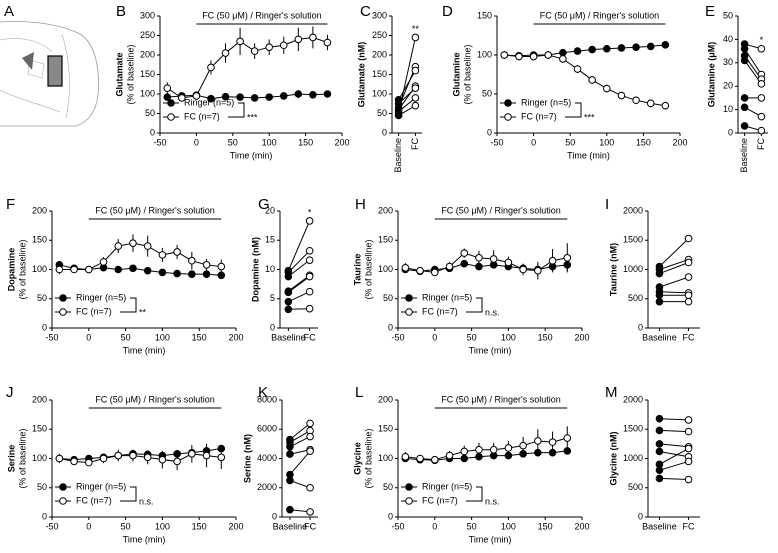  What do you see at coordinates (162, 337) in the screenshot?
I see `x-tick-label: 100` at bounding box center [162, 337].